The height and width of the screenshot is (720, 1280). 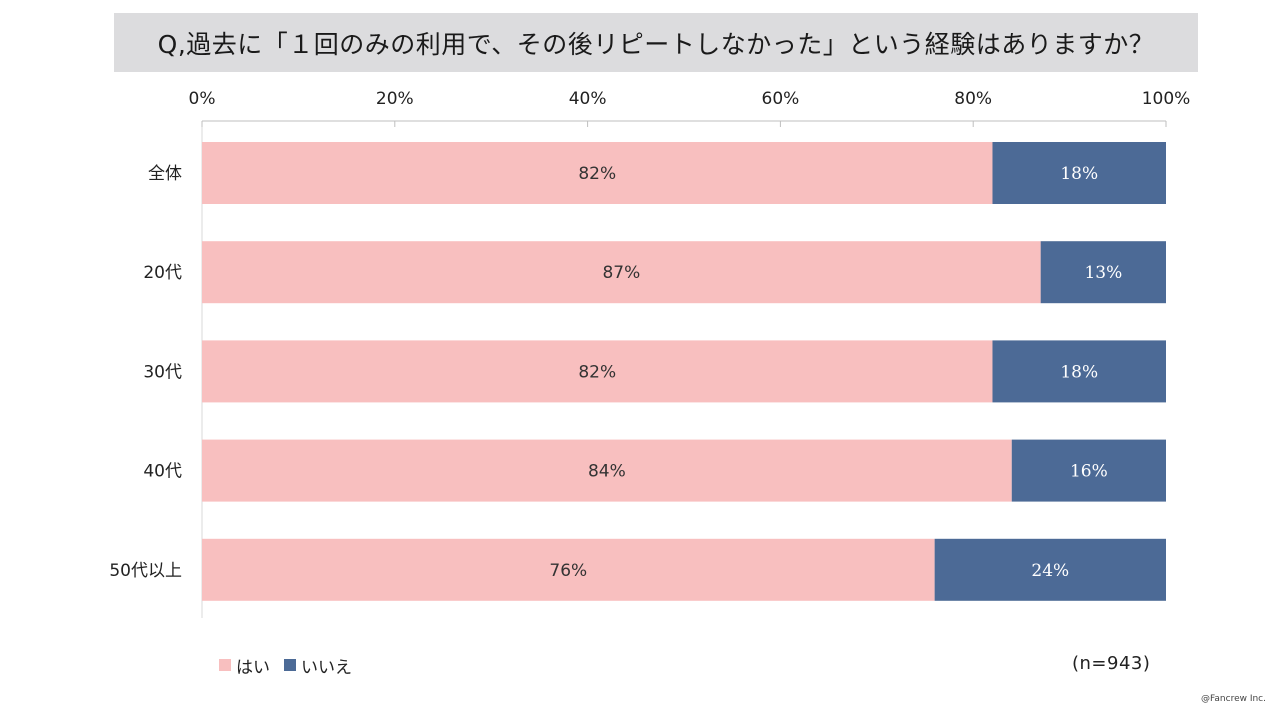 I want to click on data-label-no: 16%, so click(x=1089, y=472).